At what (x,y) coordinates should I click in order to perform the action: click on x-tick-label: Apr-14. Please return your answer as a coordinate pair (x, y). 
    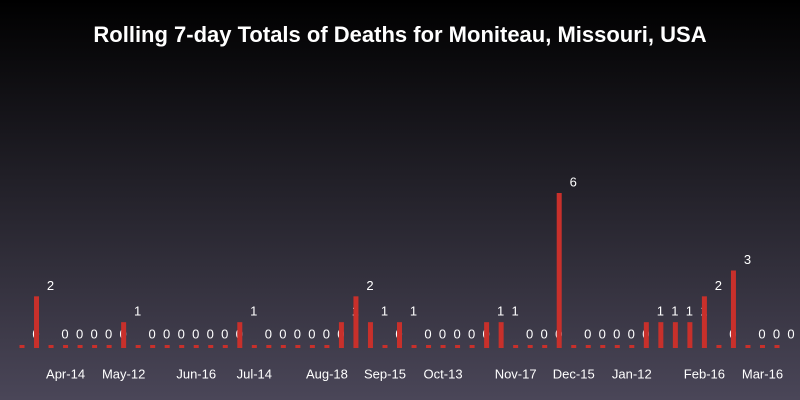
    Looking at the image, I should click on (65, 373).